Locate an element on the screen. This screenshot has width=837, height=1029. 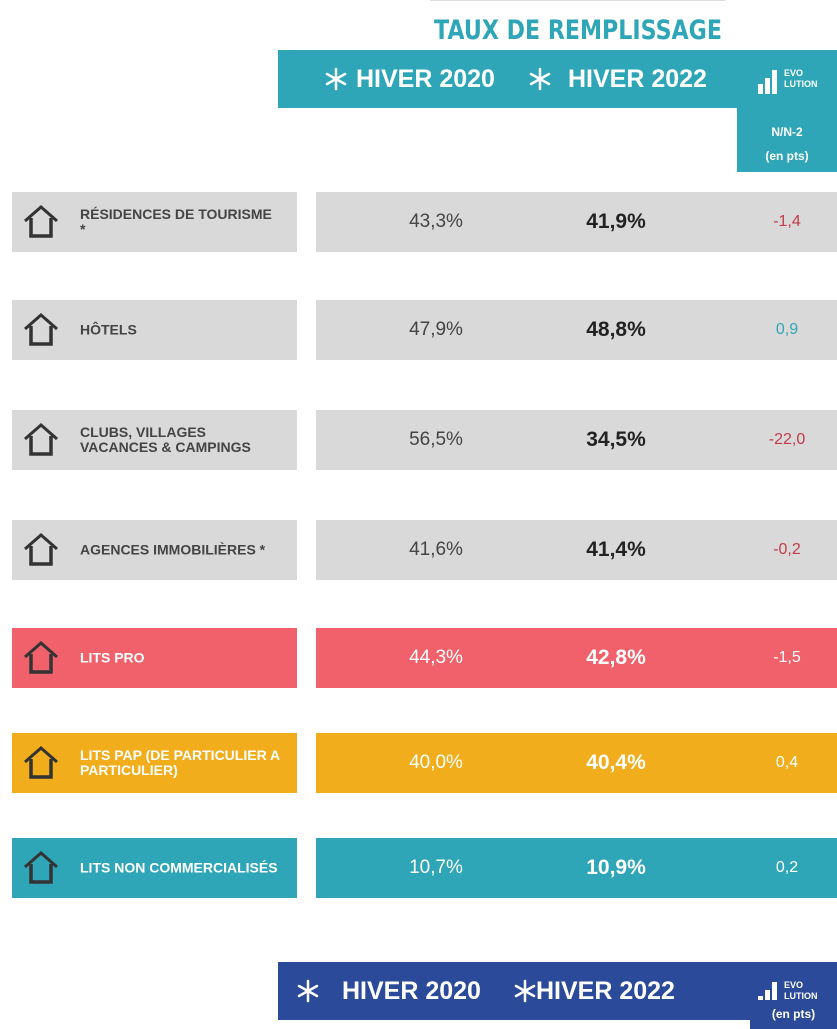
row-values: 10,7% 10,9% 0,2 is located at coordinates (576, 868).